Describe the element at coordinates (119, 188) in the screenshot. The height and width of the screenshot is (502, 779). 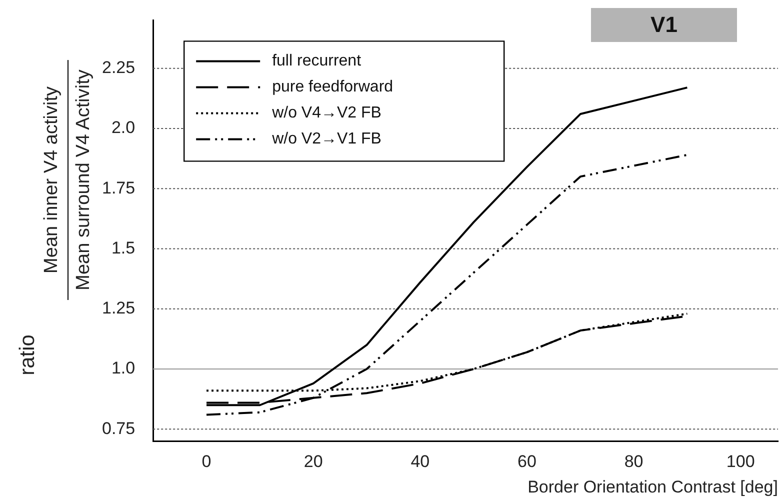
I see `y-tick-label: 1.75` at that location.